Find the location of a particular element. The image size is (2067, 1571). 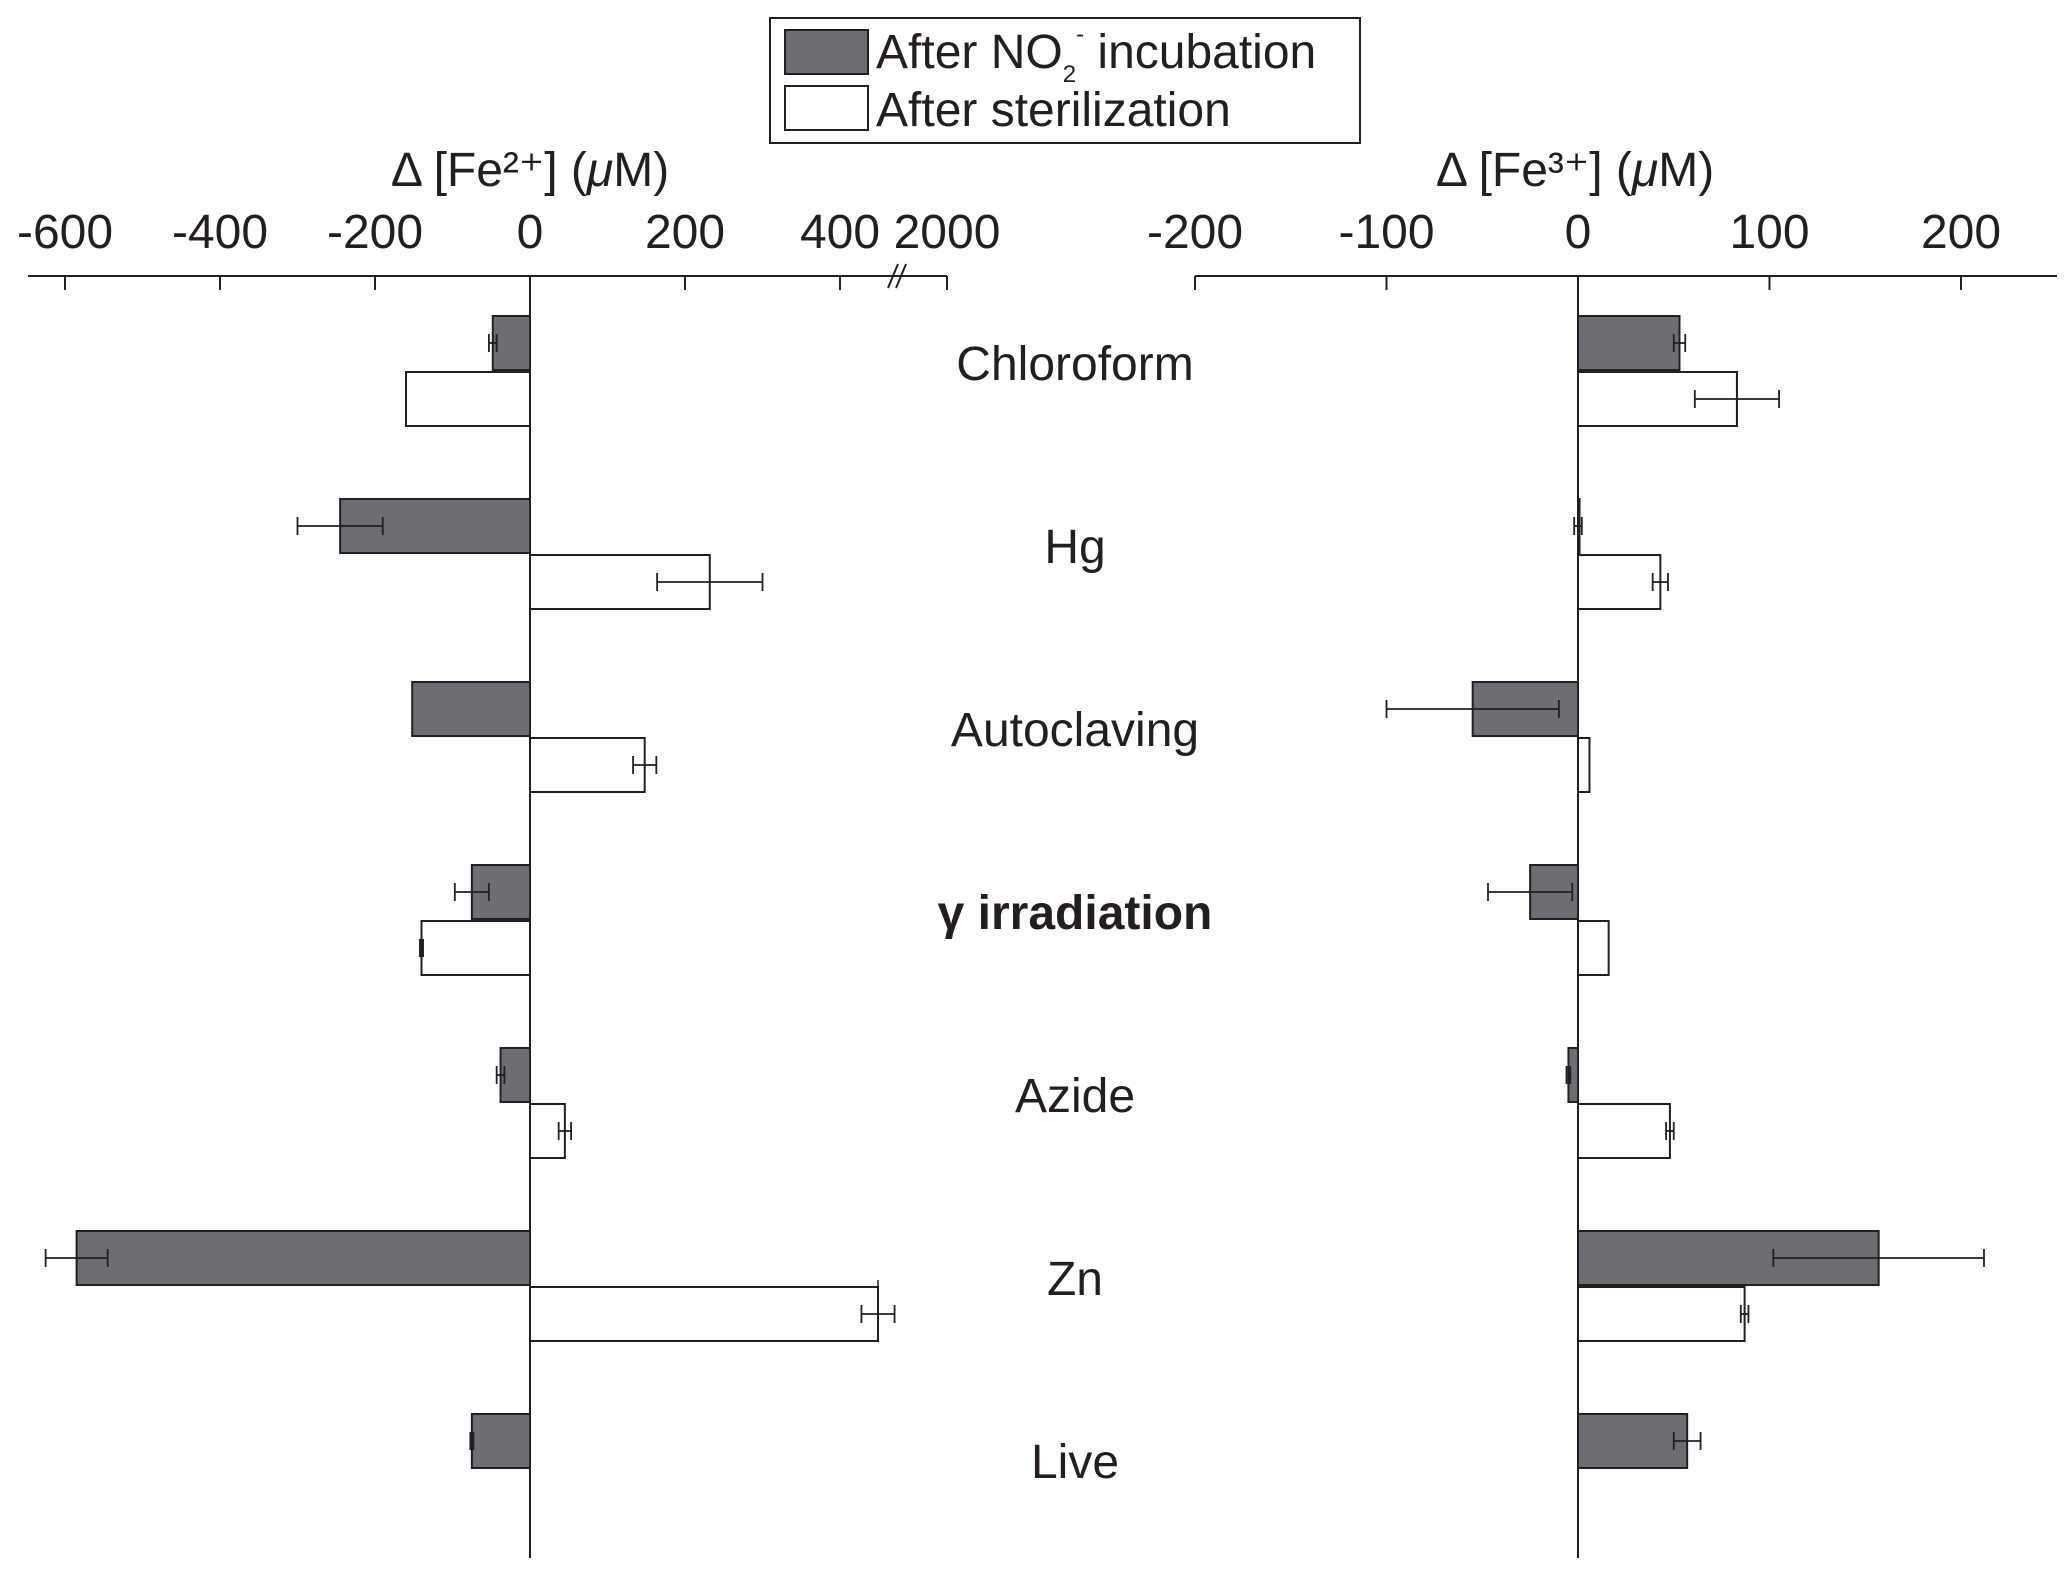

left-bar-chloroform-incubation is located at coordinates (511, 343).